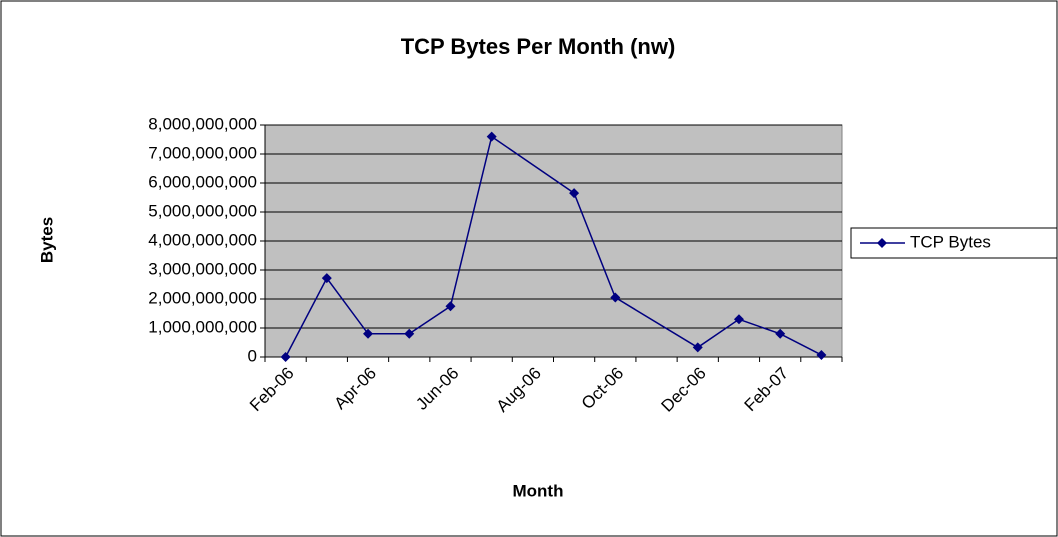  Describe the element at coordinates (202, 297) in the screenshot. I see `y-tick-label: 2,000,000,000` at that location.